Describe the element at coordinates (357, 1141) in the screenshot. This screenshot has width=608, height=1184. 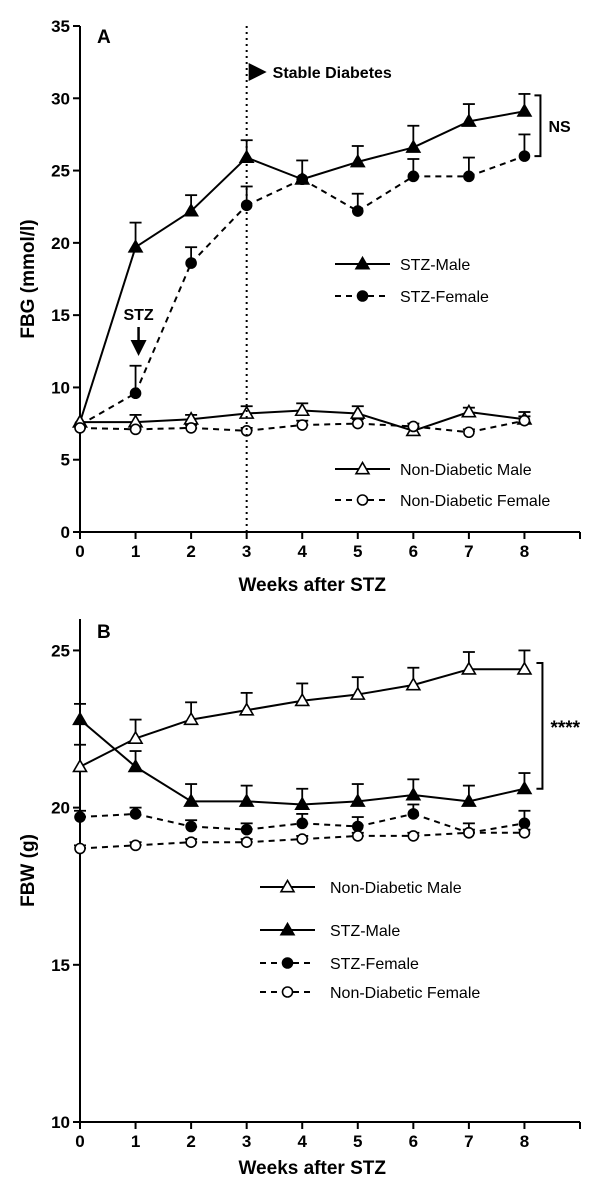
I see `x-tick-label: 5` at that location.